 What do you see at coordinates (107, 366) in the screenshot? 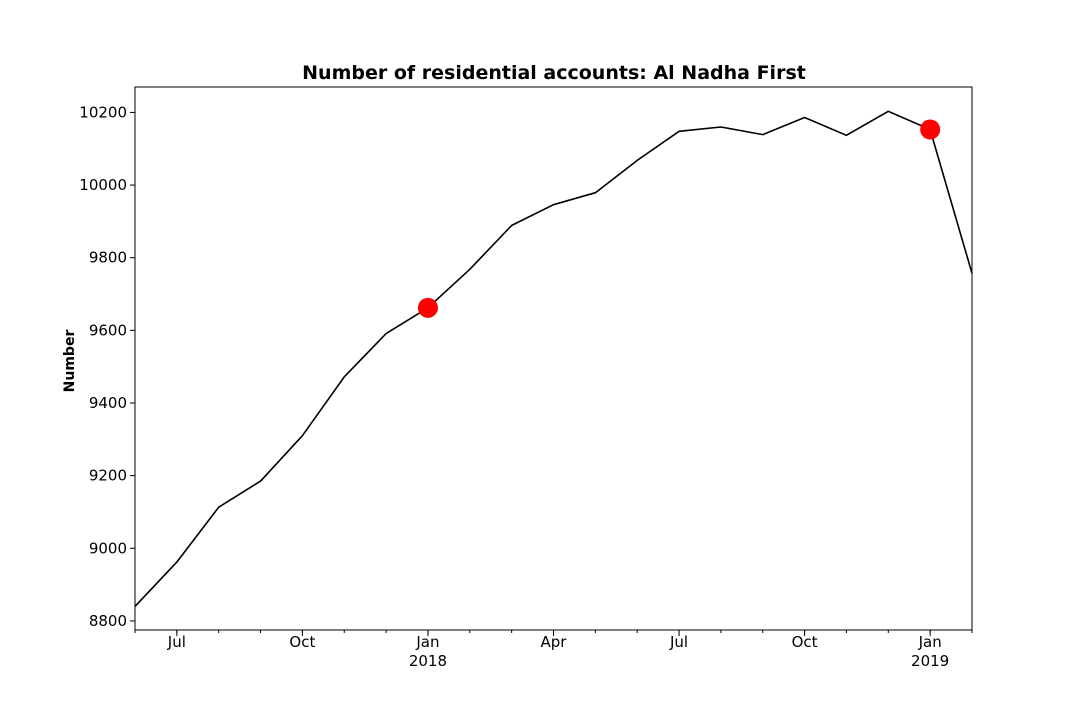
I see `y-axis: 8800 9000 9200 9400 9600 9800 10000 10200` at bounding box center [107, 366].